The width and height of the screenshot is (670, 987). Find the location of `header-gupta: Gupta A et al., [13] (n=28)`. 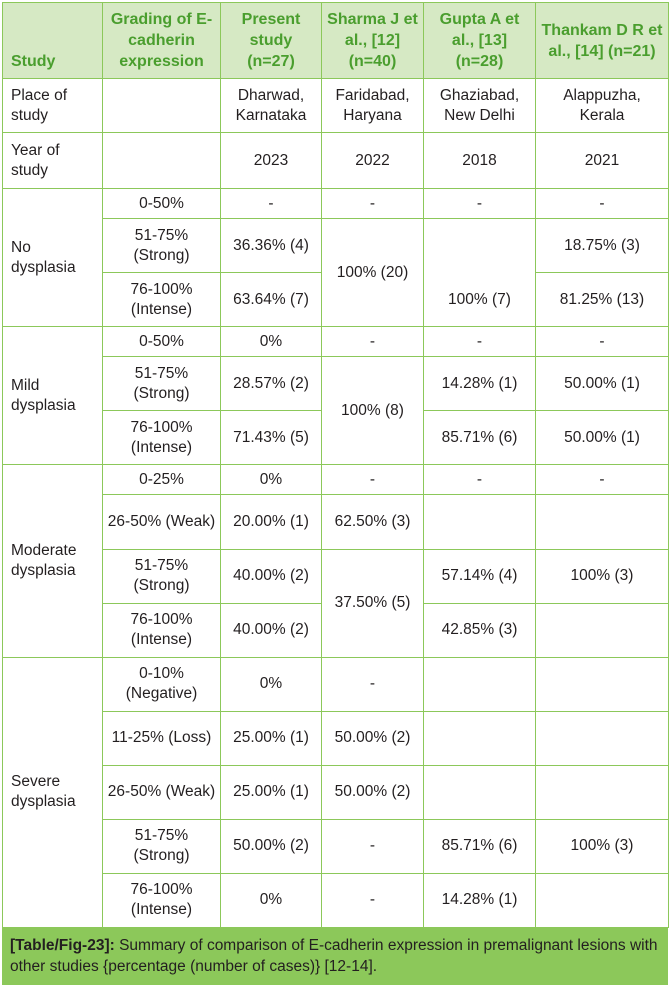

header-gupta: Gupta A et al., [13] (n=28) is located at coordinates (479, 40).